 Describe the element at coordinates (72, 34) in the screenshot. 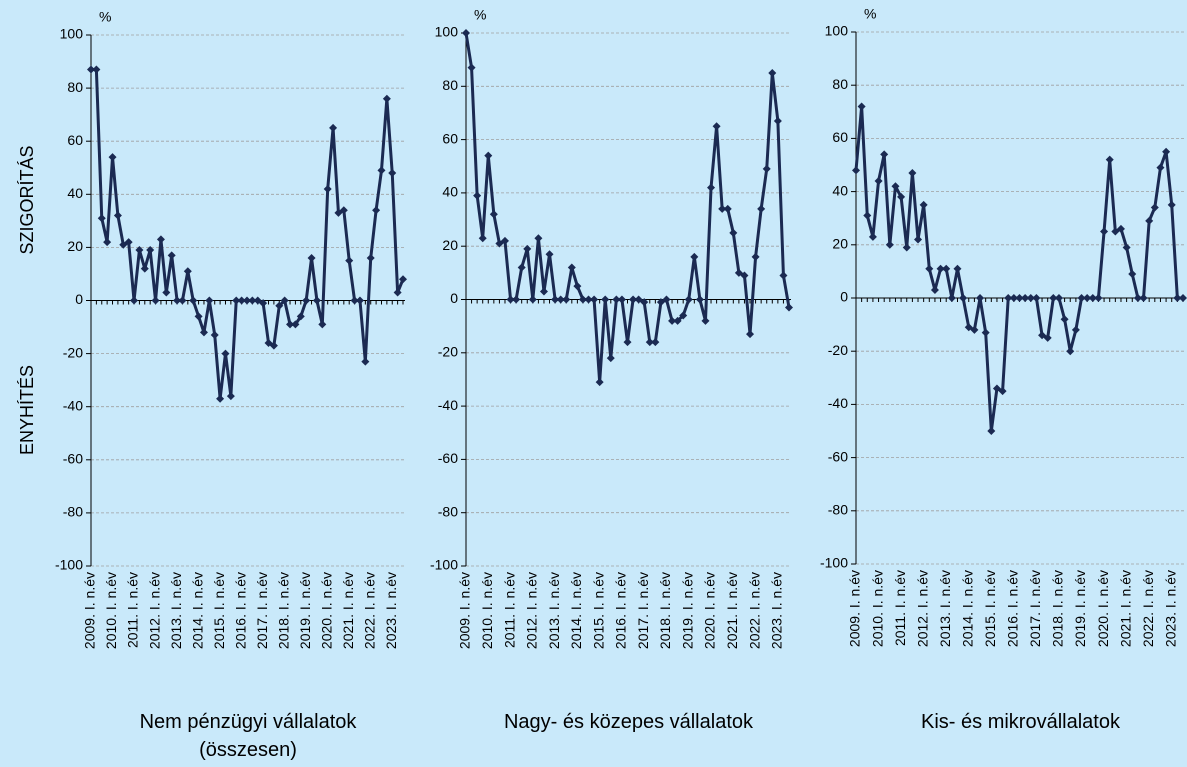

I see `y-tick-label: 100` at that location.